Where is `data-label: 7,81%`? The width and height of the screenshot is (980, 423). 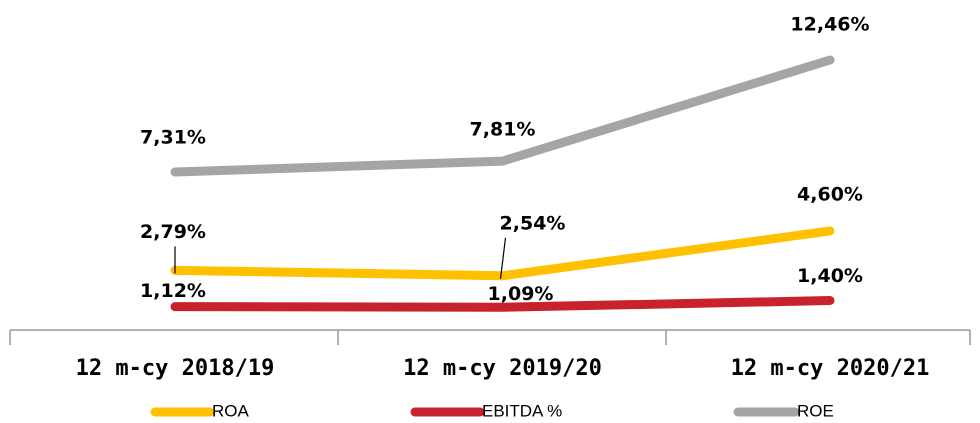
data-label: 7,81% is located at coordinates (503, 130).